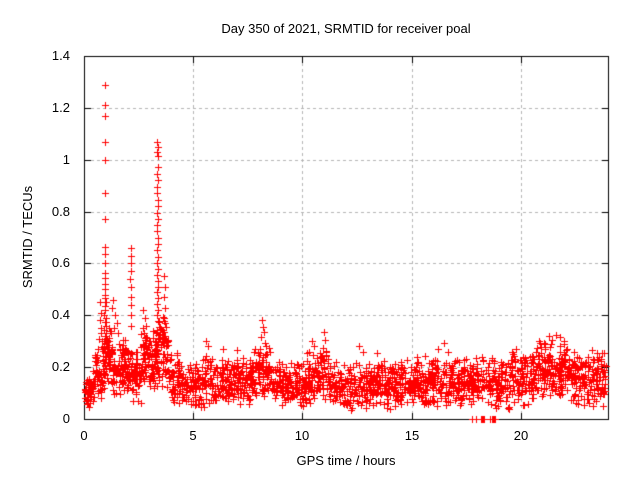  Describe the element at coordinates (60, 107) in the screenshot. I see `y-tick-label-1p2: 1.2` at that location.